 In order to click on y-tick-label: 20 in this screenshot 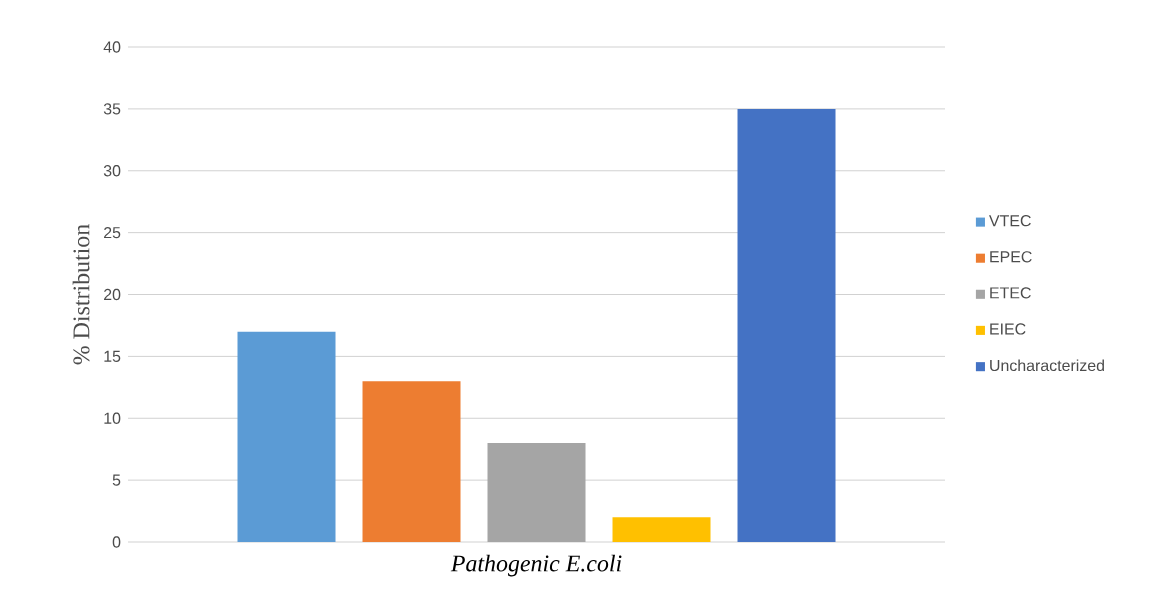, I will do `click(112, 294)`.